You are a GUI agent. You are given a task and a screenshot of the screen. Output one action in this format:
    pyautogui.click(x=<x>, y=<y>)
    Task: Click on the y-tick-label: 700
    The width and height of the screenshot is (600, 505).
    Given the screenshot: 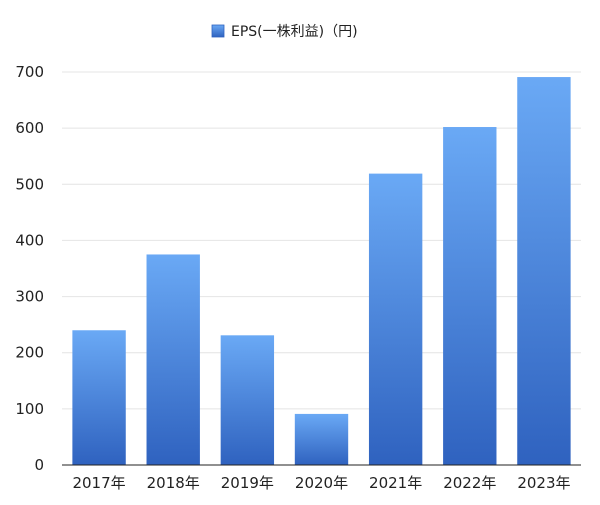 What is the action you would take?
    pyautogui.click(x=29, y=72)
    